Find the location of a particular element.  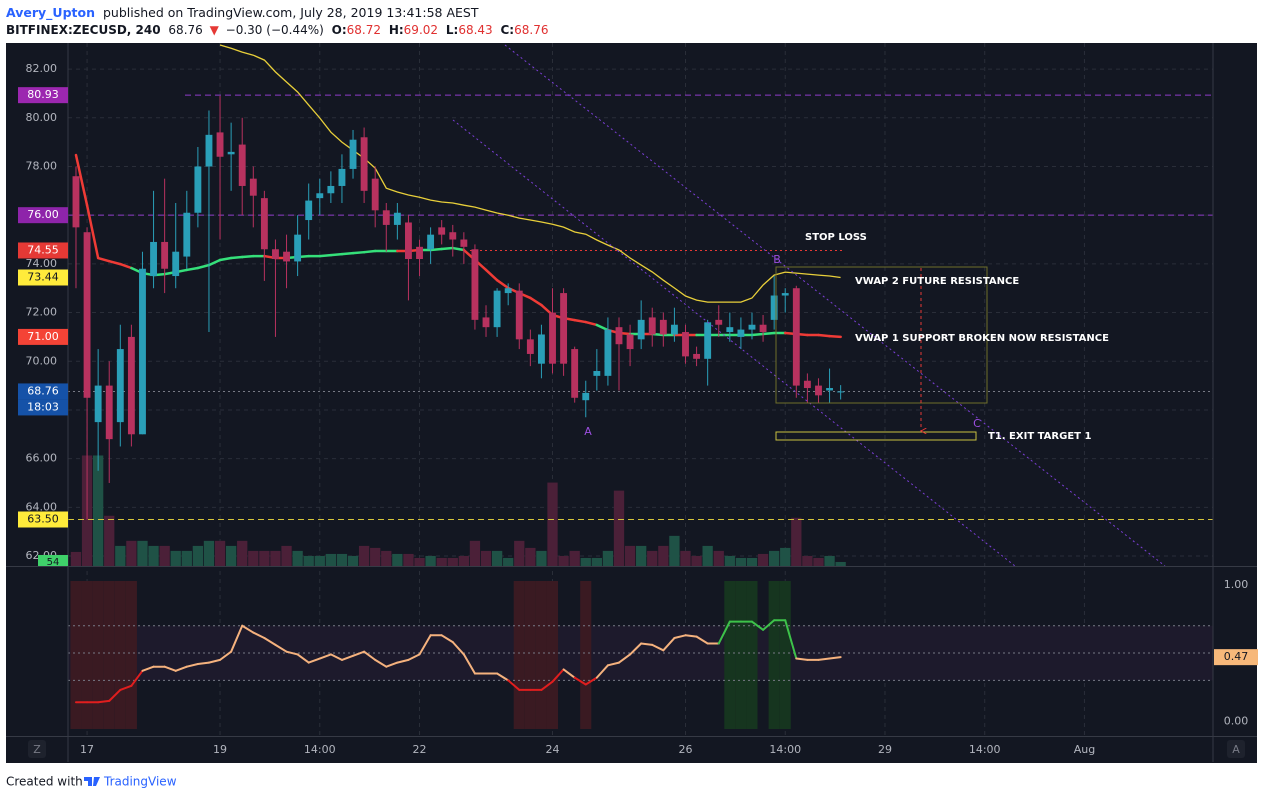

volume-tag: 54 is located at coordinates (53, 561).